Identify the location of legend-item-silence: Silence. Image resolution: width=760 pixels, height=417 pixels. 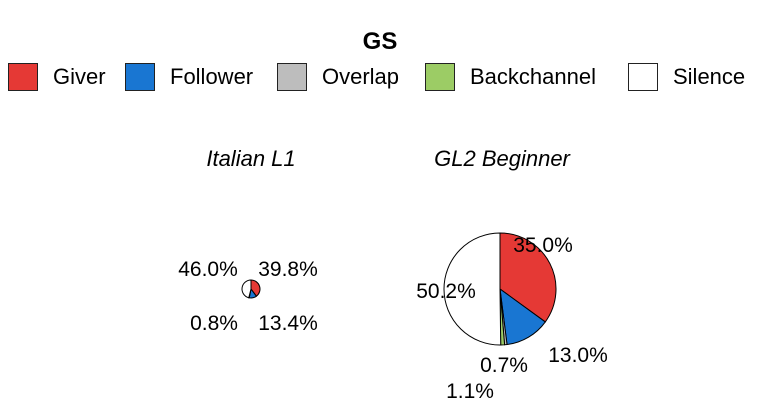
(686, 77).